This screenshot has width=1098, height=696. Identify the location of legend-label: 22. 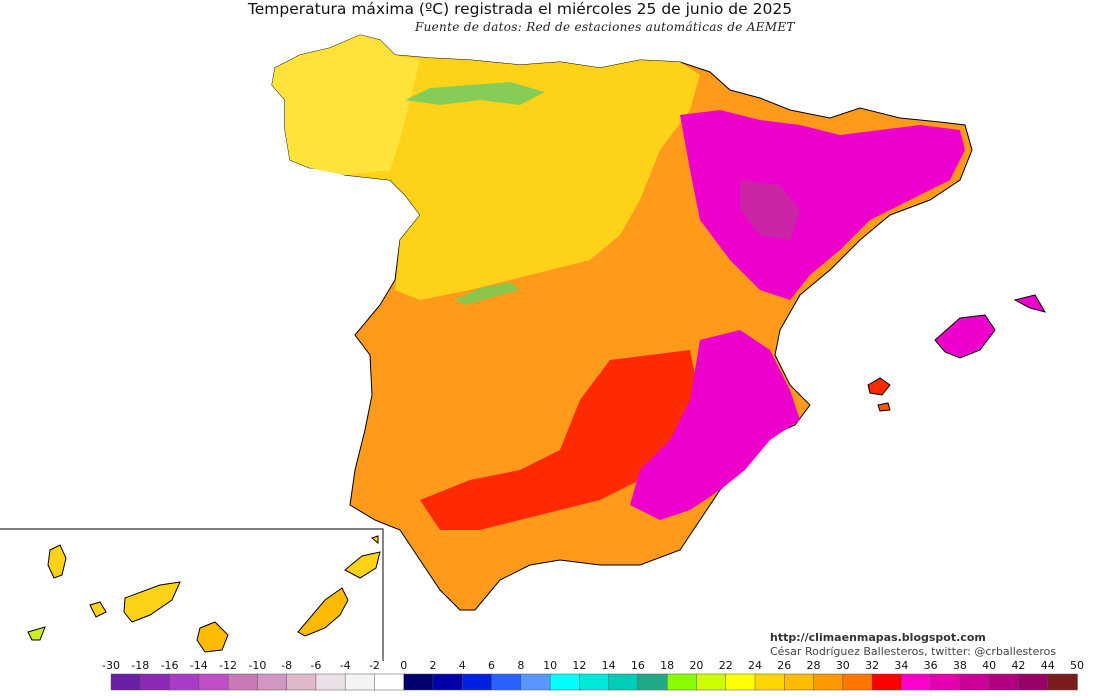
(726, 665).